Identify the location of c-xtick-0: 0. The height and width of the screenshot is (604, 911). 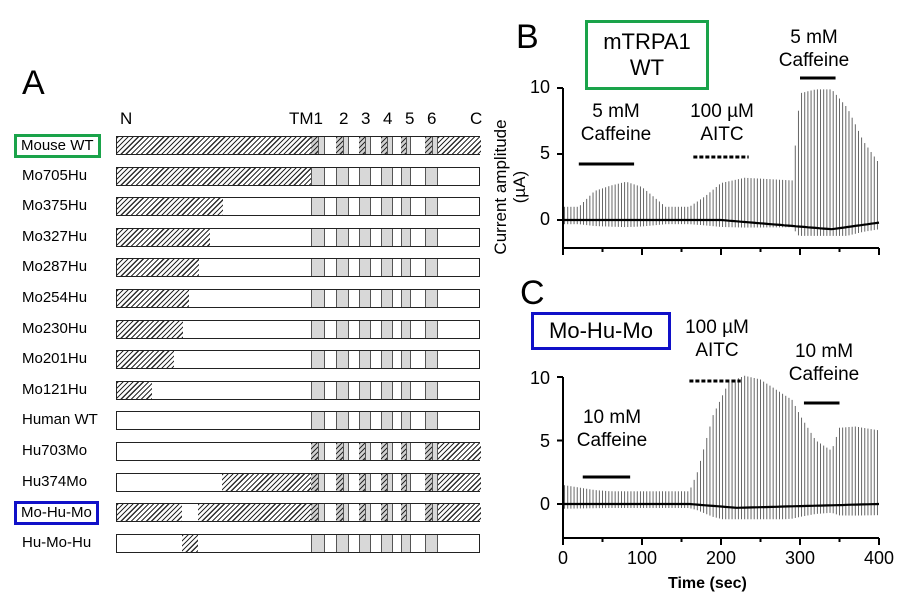
(562, 558).